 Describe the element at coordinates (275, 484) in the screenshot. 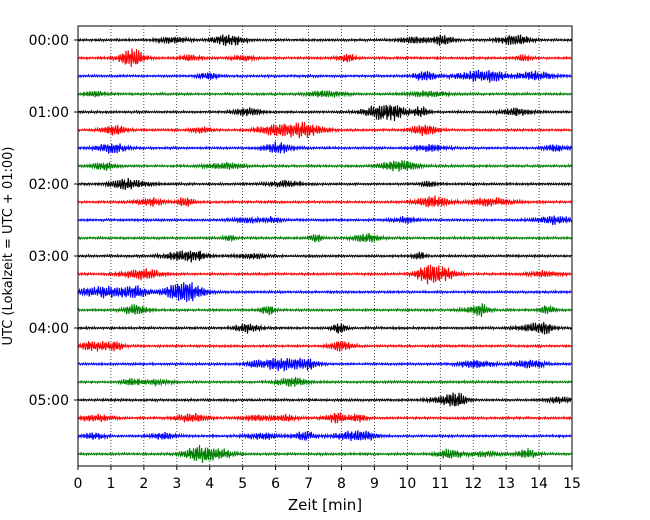

I see `x-tick-label: 6` at that location.